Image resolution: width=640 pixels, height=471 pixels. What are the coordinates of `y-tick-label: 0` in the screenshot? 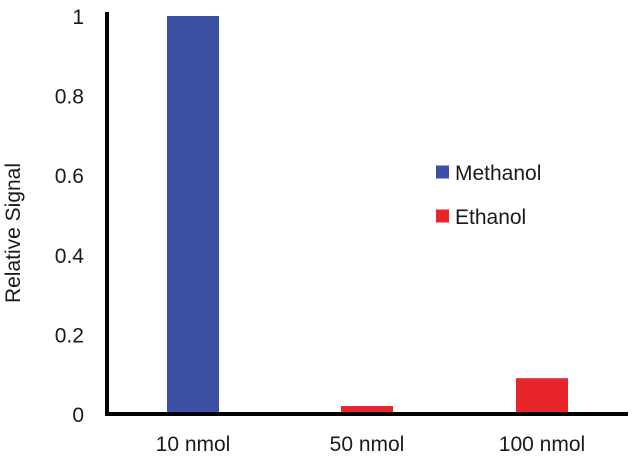 It's located at (78, 415).